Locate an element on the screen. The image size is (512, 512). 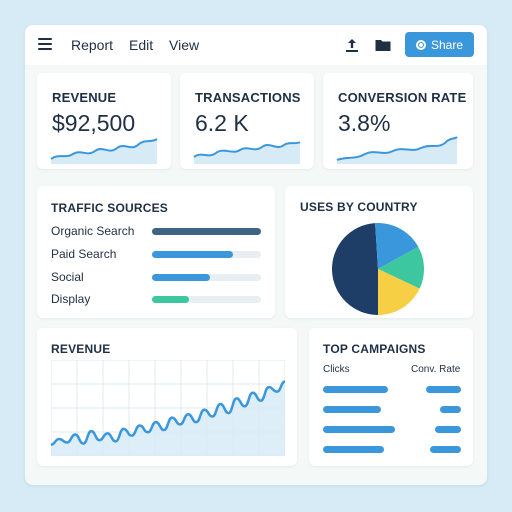
traffic-sources-title: TRAFFIC SOURCES is located at coordinates (109, 208).